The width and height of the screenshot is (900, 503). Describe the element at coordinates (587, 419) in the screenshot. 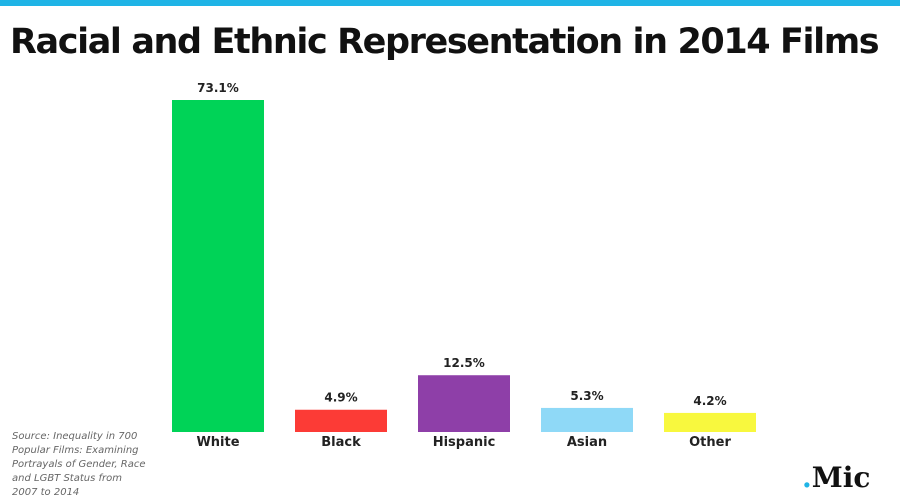

I see `bar-asian` at that location.